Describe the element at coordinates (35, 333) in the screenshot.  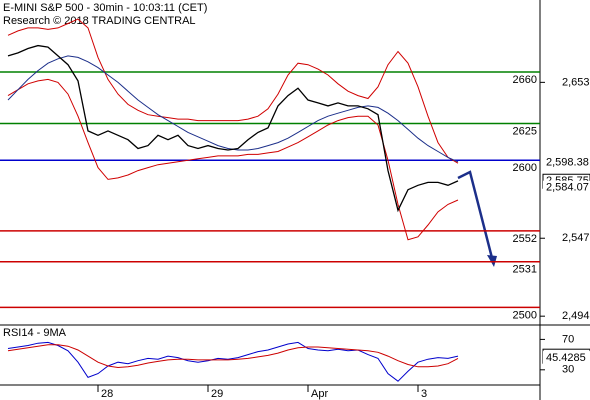
I see `rsi-title: RSI14 - 9MA` at that location.